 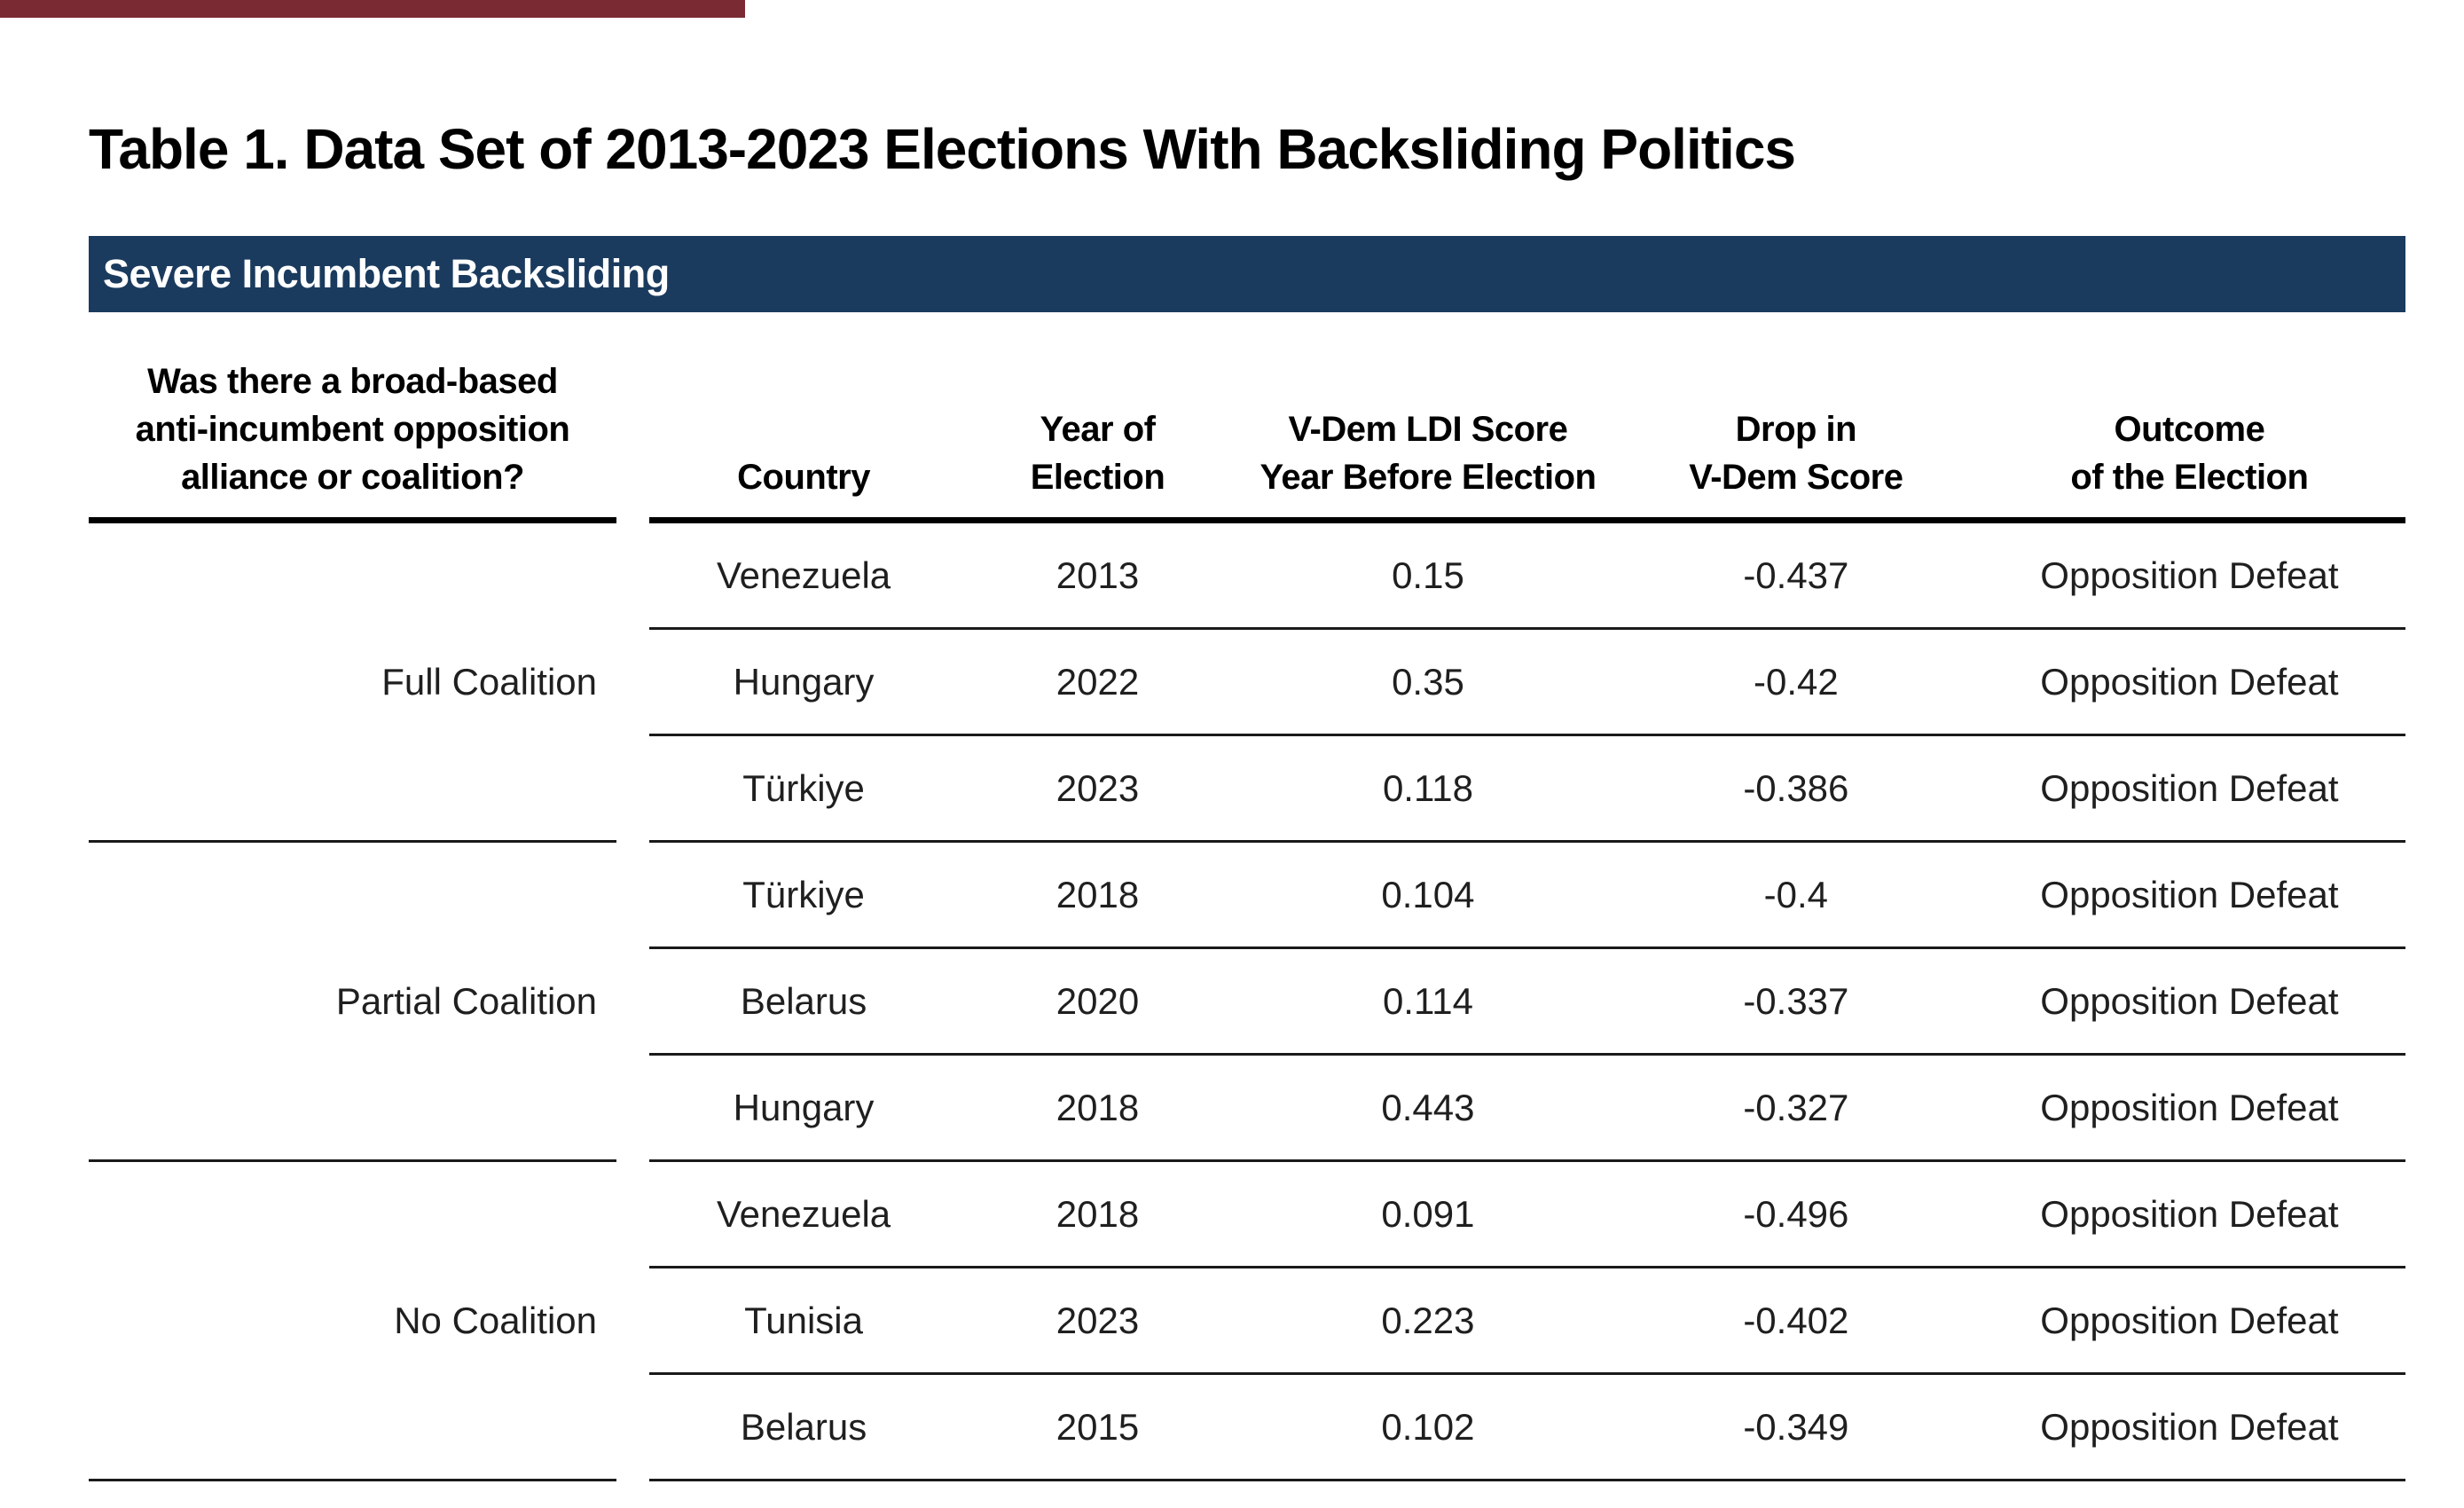 What do you see at coordinates (1428, 1321) in the screenshot?
I see `cell-ldi-score: 0.223` at bounding box center [1428, 1321].